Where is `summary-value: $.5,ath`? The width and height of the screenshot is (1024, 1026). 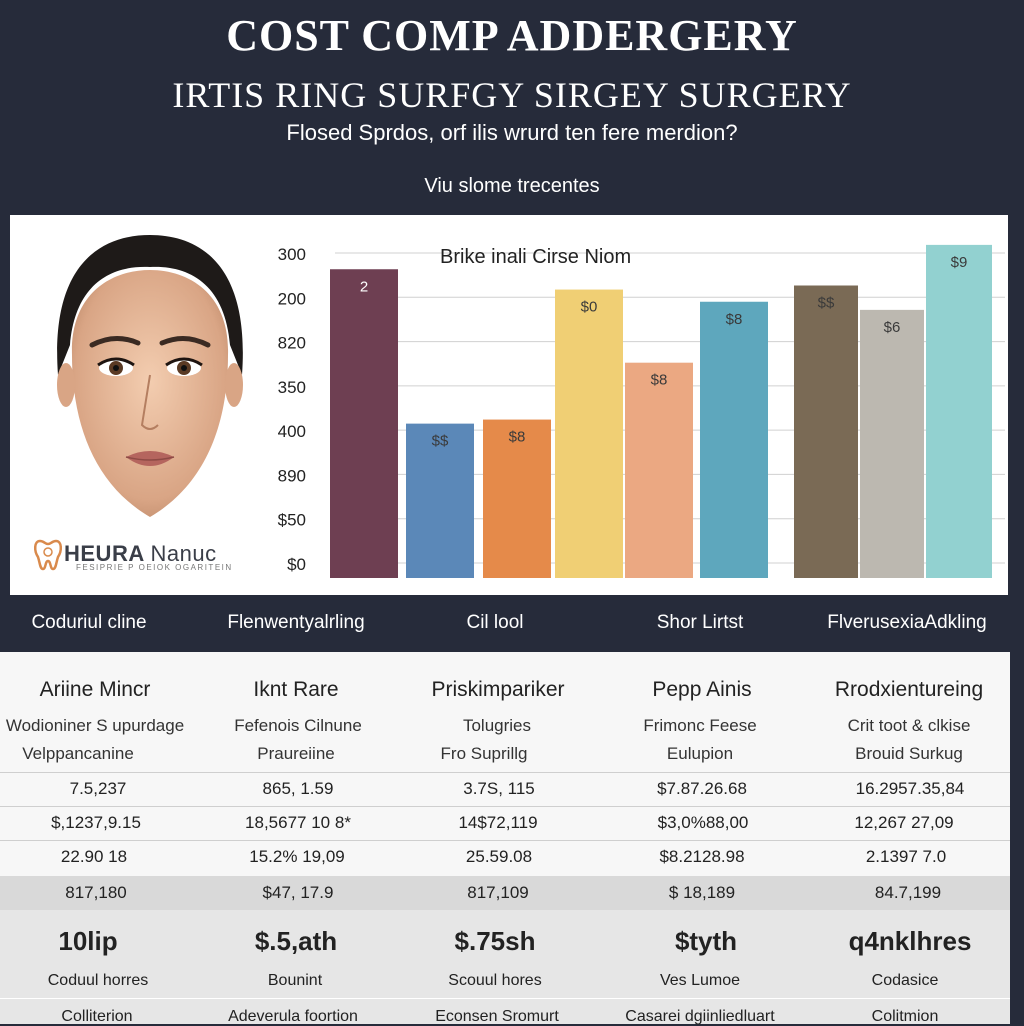 summary-value: $.5,ath is located at coordinates (296, 941).